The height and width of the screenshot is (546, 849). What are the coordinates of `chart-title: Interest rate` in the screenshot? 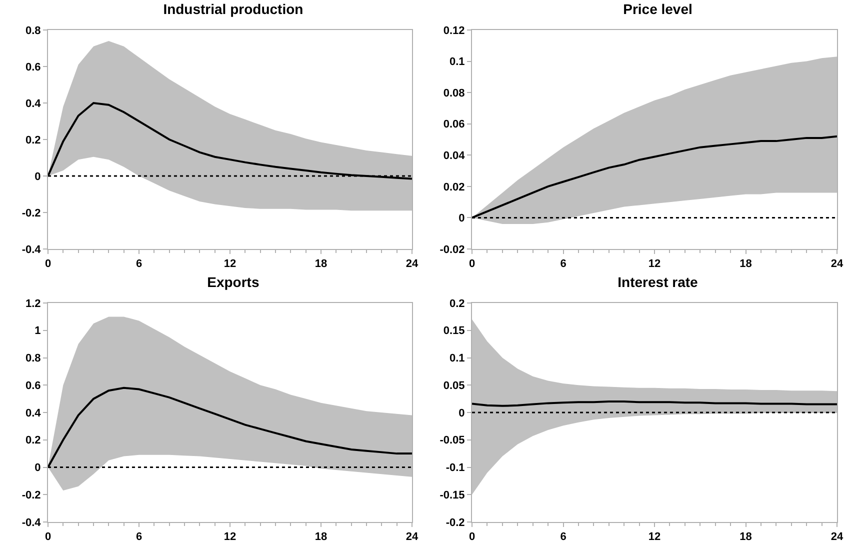 It's located at (658, 282).